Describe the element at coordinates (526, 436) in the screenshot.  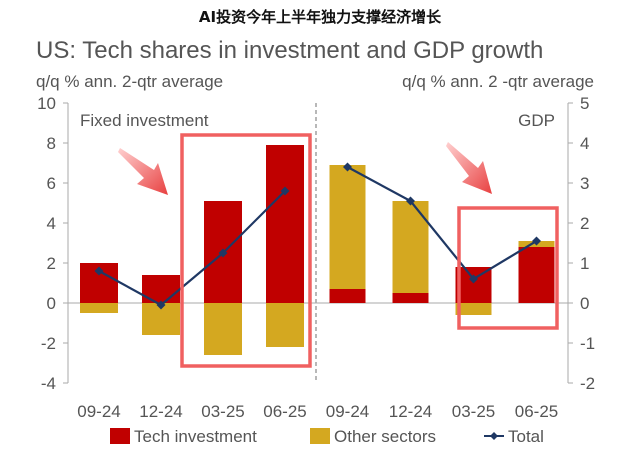
I see `legend-label-total: Total` at that location.